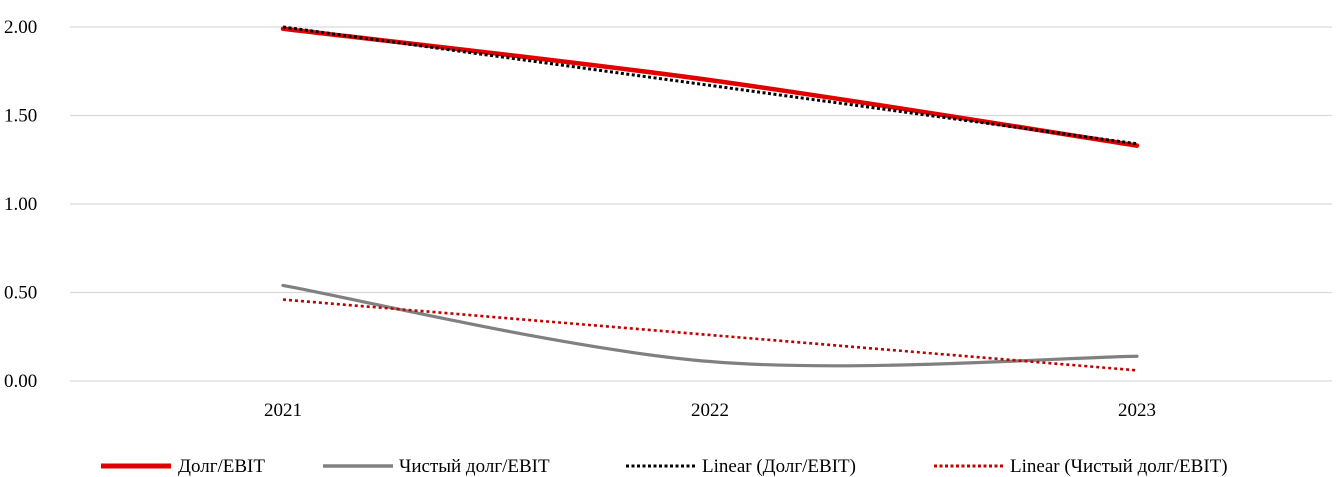 The width and height of the screenshot is (1340, 477). I want to click on x-tick-label: 2022, so click(710, 410).